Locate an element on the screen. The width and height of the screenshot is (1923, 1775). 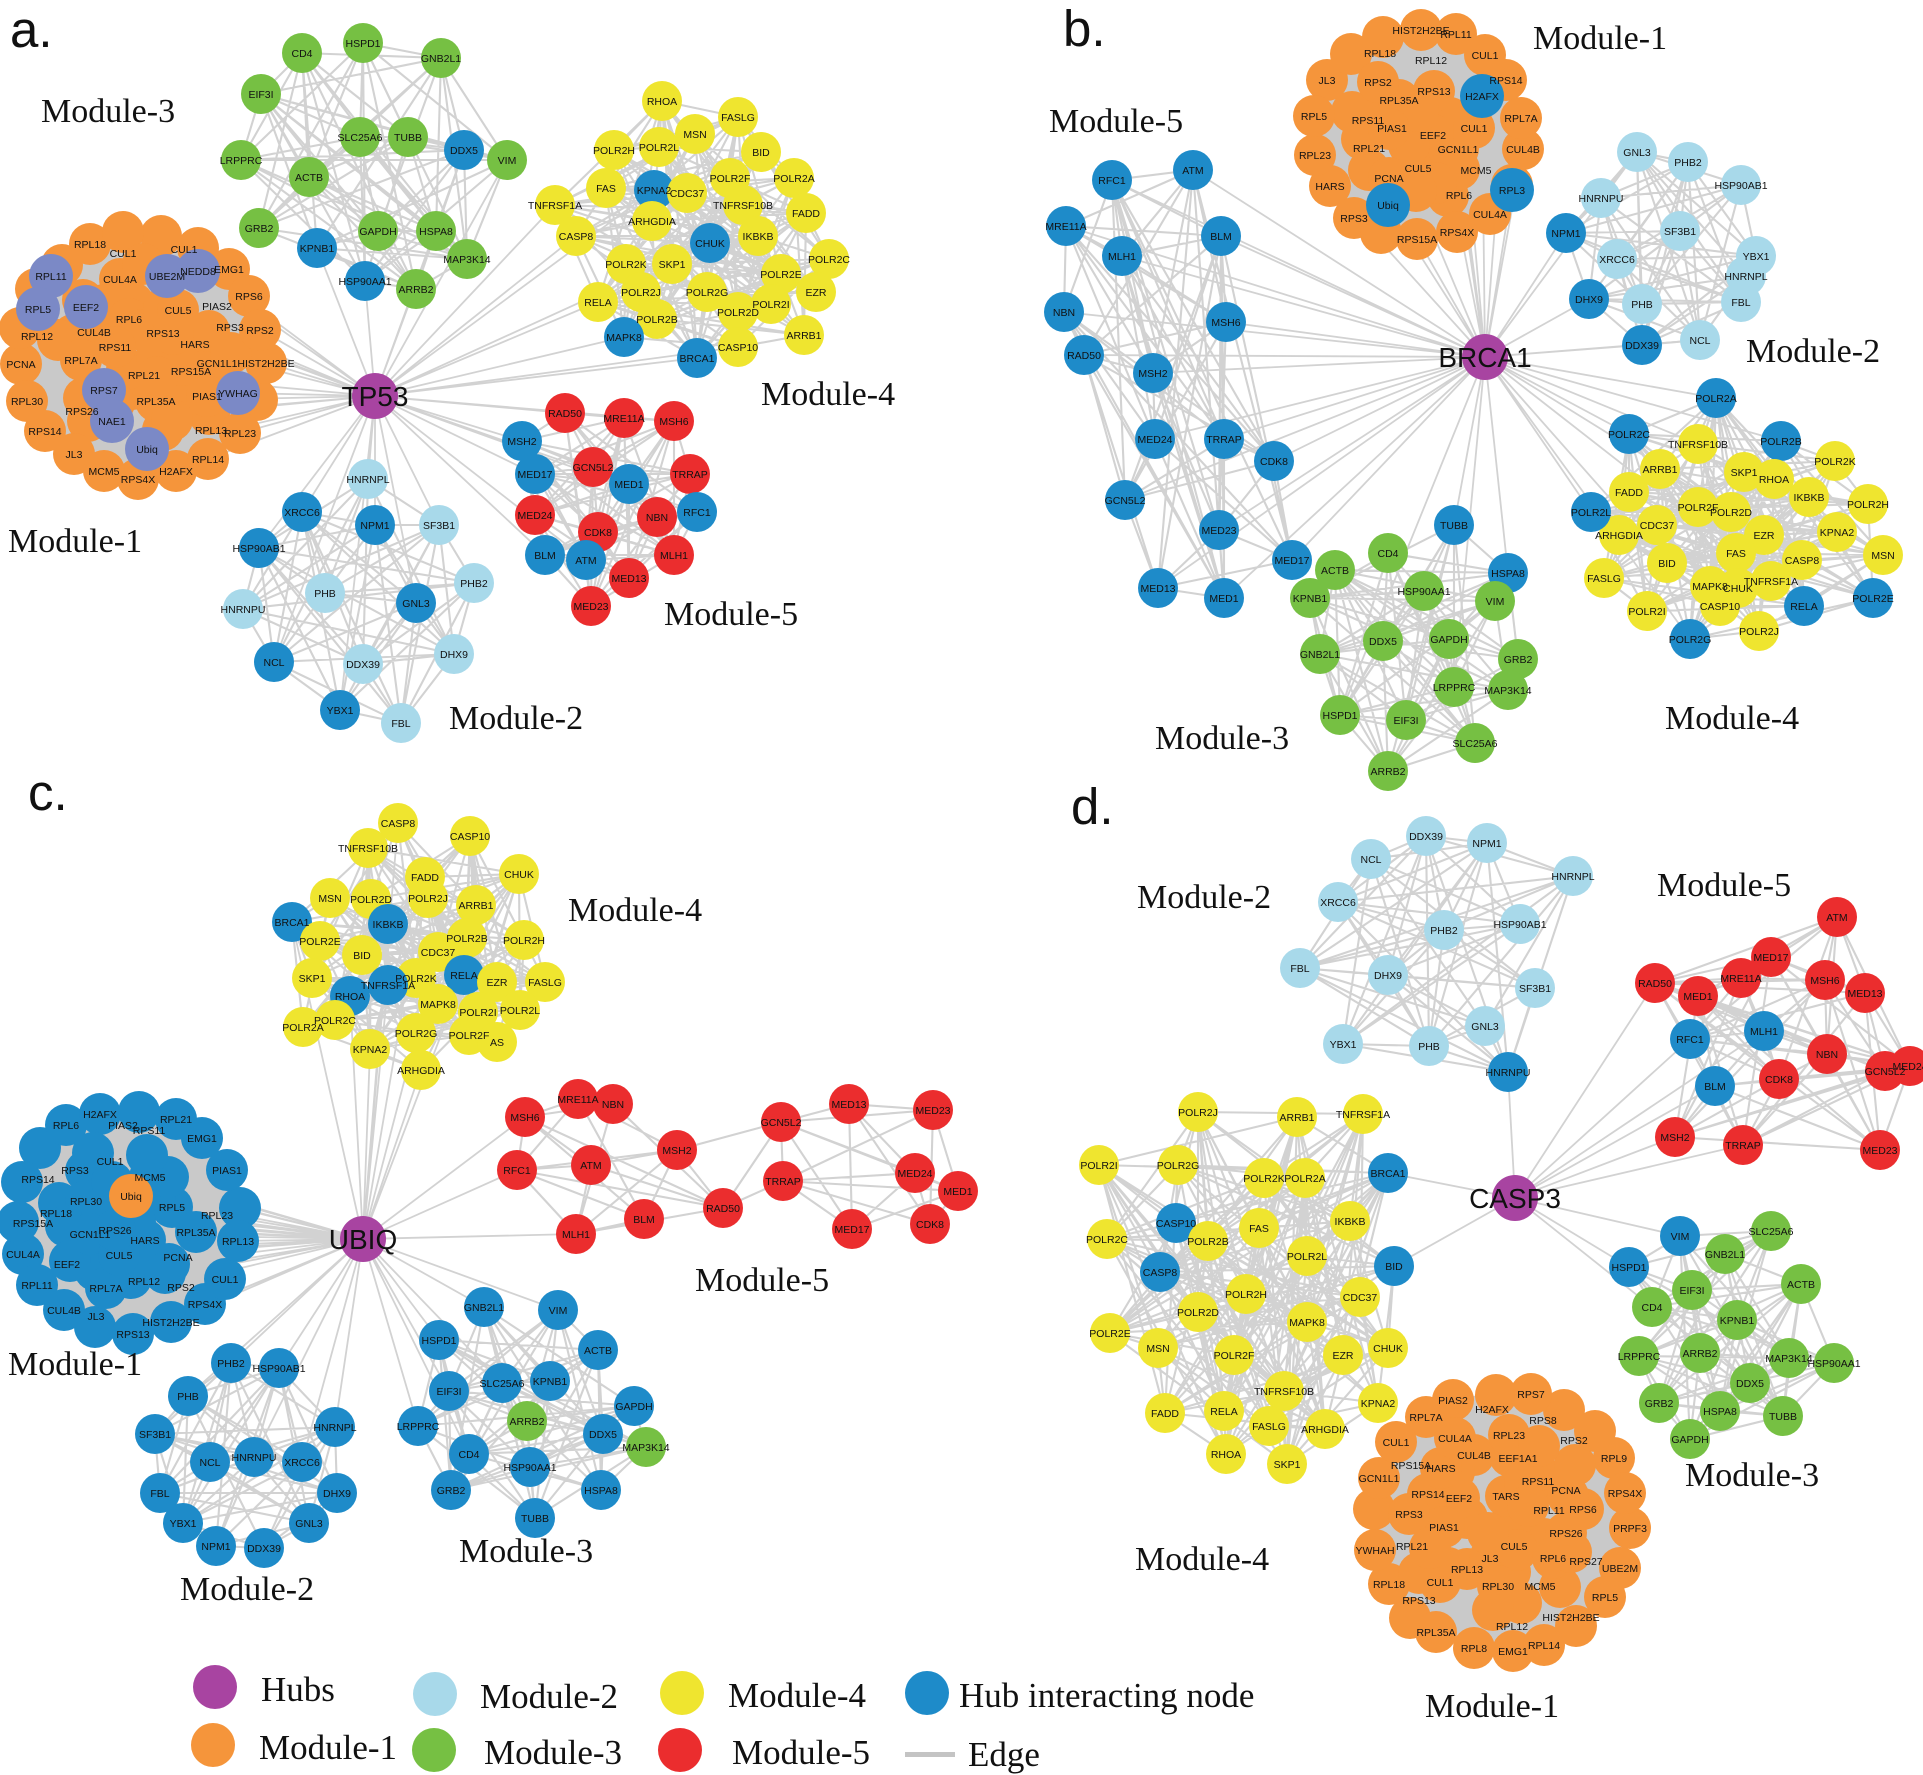
svg-text: MED1 is located at coordinates (957, 1192).